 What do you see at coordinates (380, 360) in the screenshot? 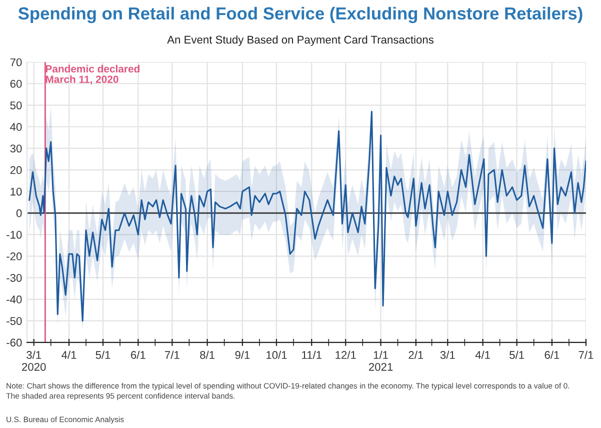
I see `x-tick-label: 1/1 2021` at bounding box center [380, 360].